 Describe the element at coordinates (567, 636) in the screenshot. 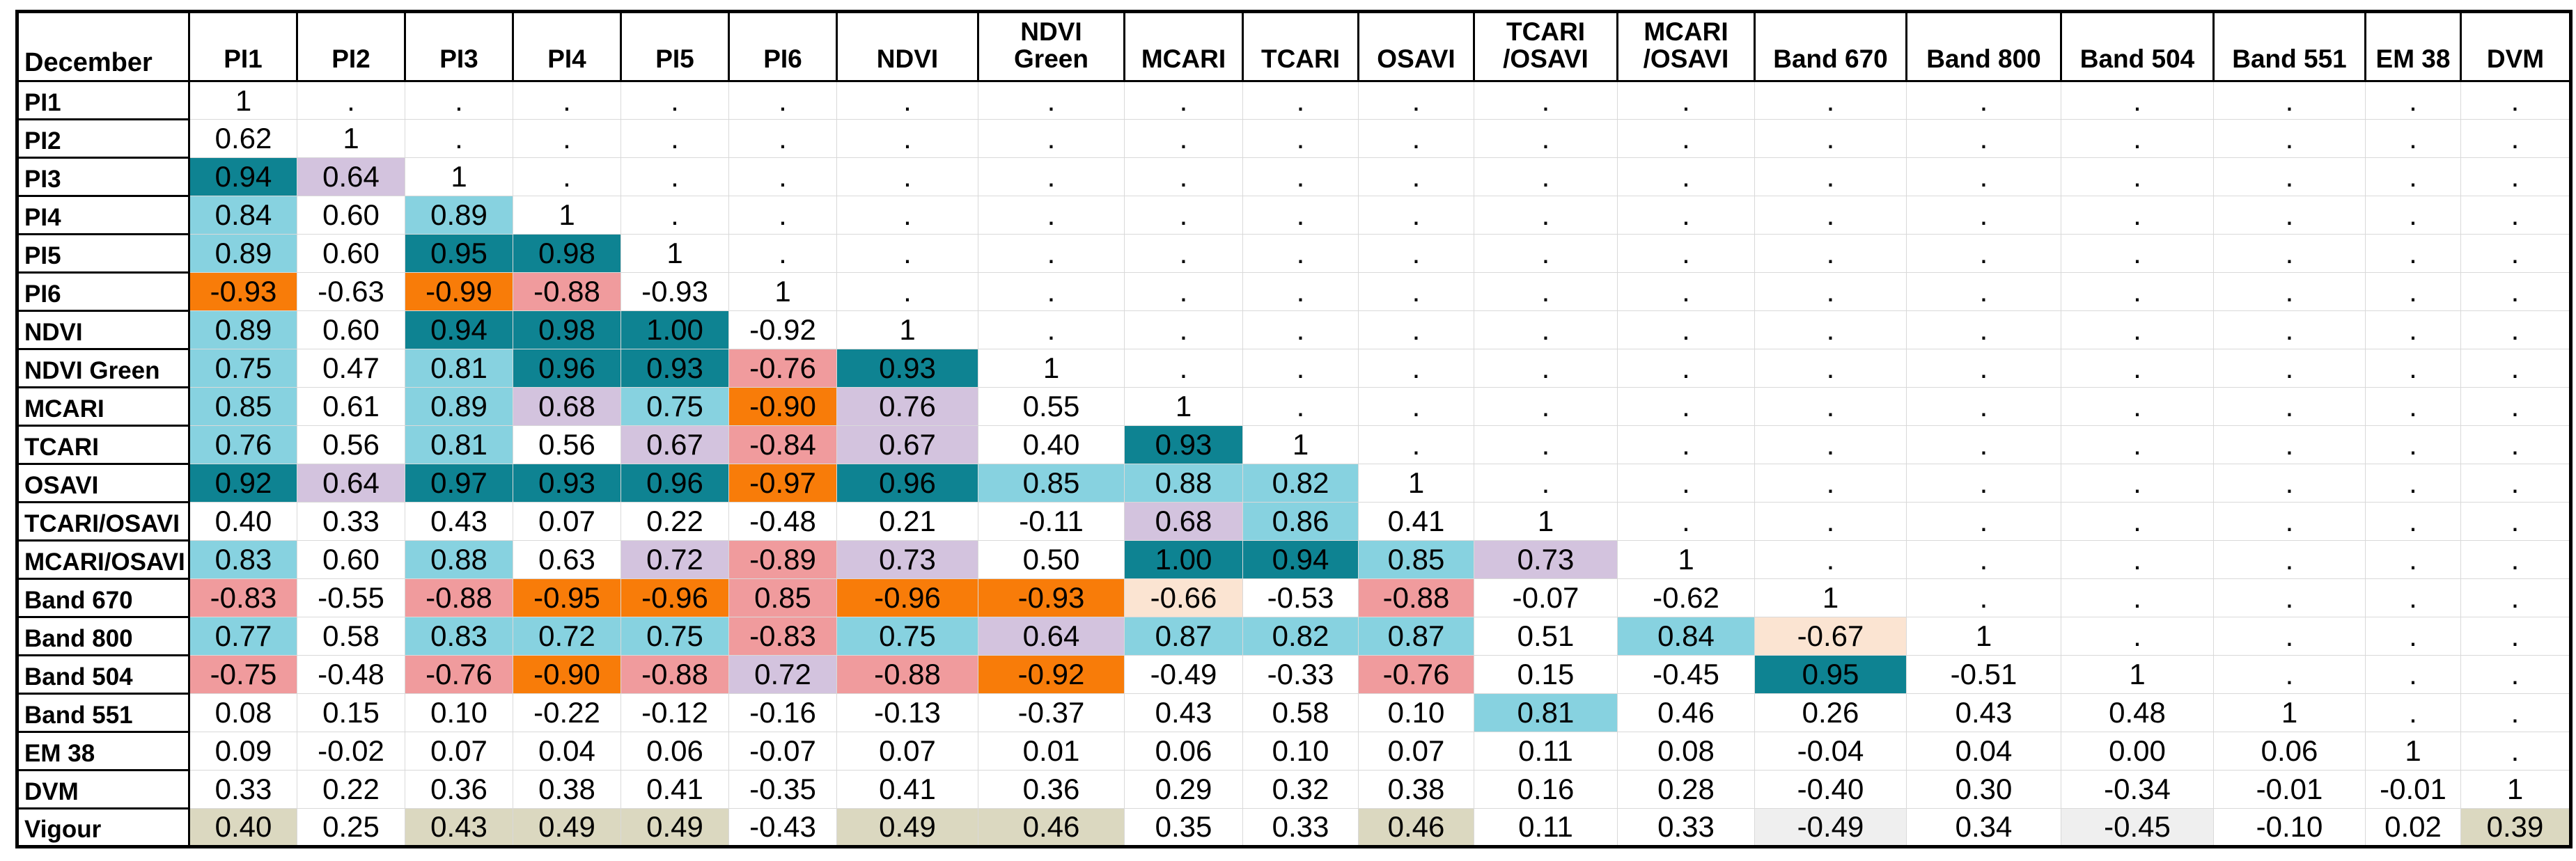

I see `cell-band-800-3: 0.72` at that location.